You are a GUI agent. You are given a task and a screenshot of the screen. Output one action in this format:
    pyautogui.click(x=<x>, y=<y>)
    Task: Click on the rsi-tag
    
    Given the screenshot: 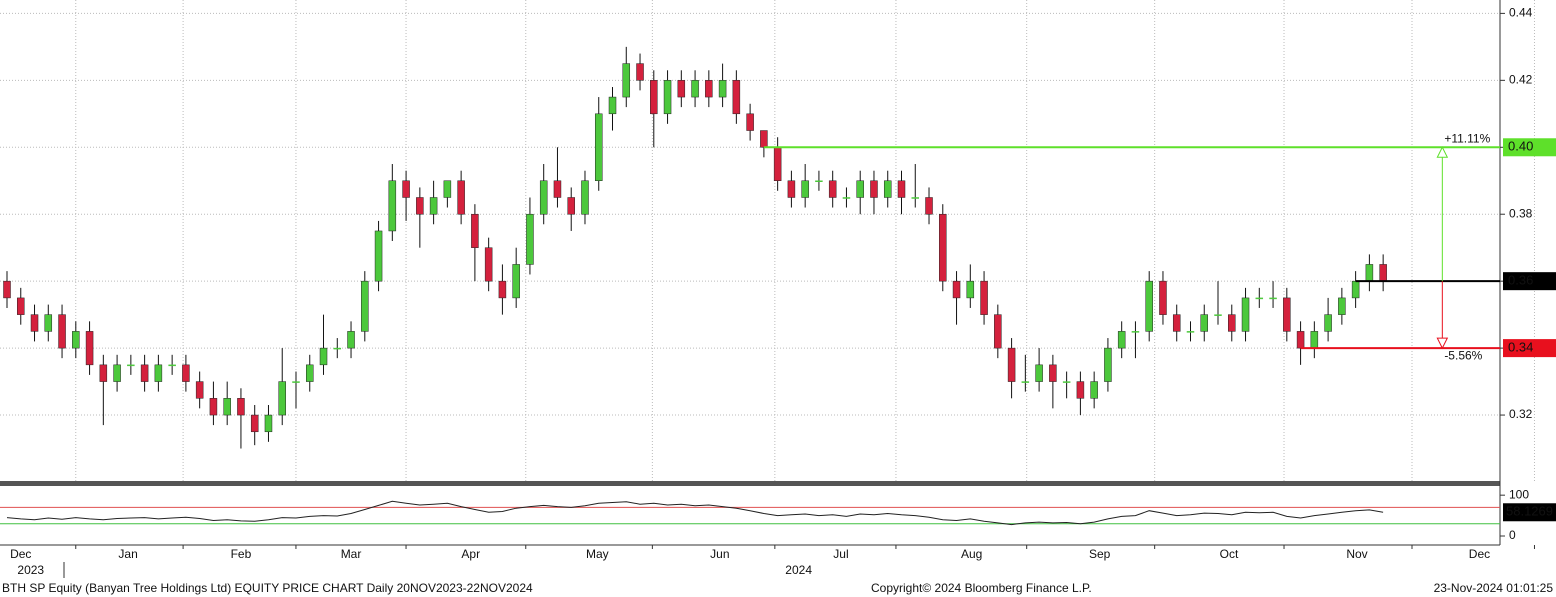 What is the action you would take?
    pyautogui.click(x=1529, y=512)
    